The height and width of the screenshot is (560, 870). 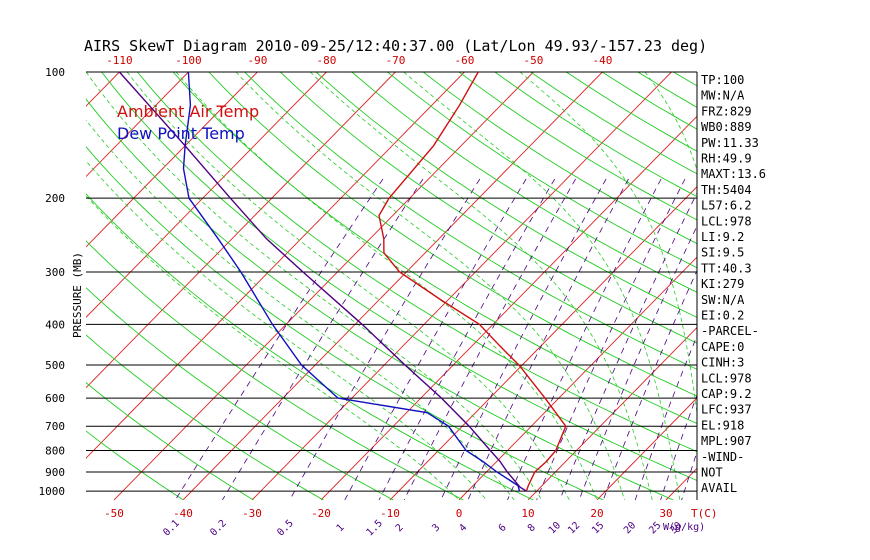 What do you see at coordinates (188, 60) in the screenshot?
I see `top-temp-tick-label: -100` at bounding box center [188, 60].